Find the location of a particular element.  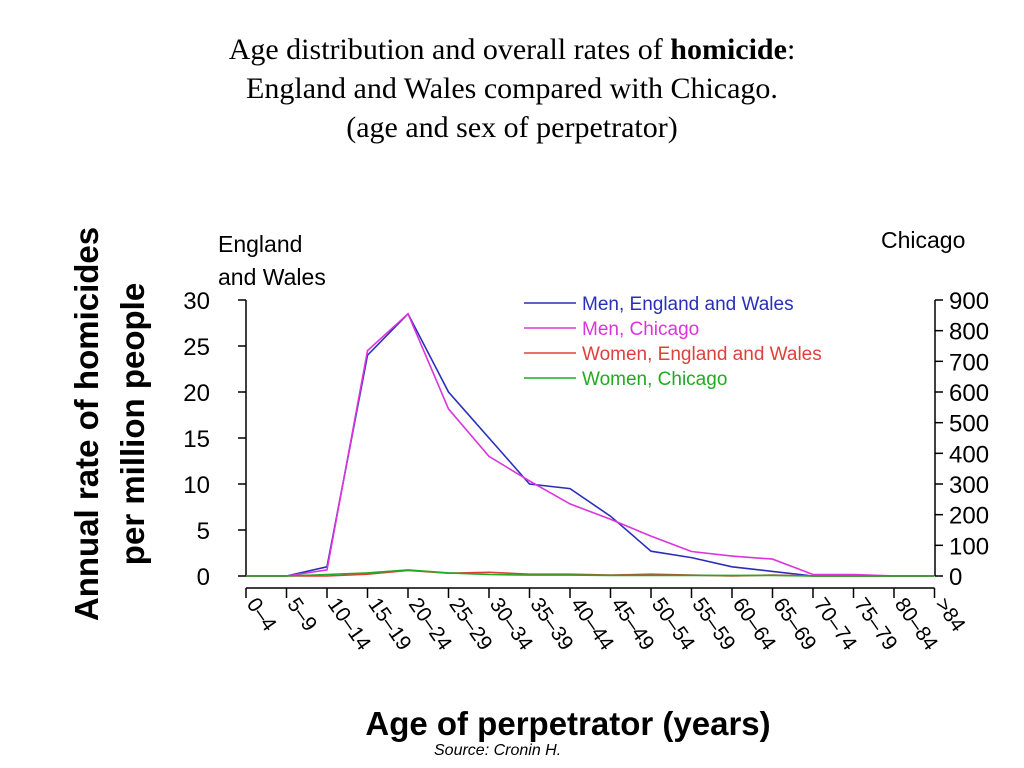

y-axis-label-line-2: per million people is located at coordinates (132, 424).